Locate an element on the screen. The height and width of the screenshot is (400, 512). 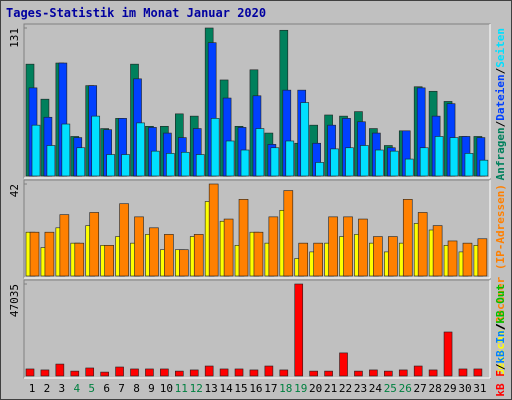
x-tick-label: 22 is located at coordinates (345, 388).